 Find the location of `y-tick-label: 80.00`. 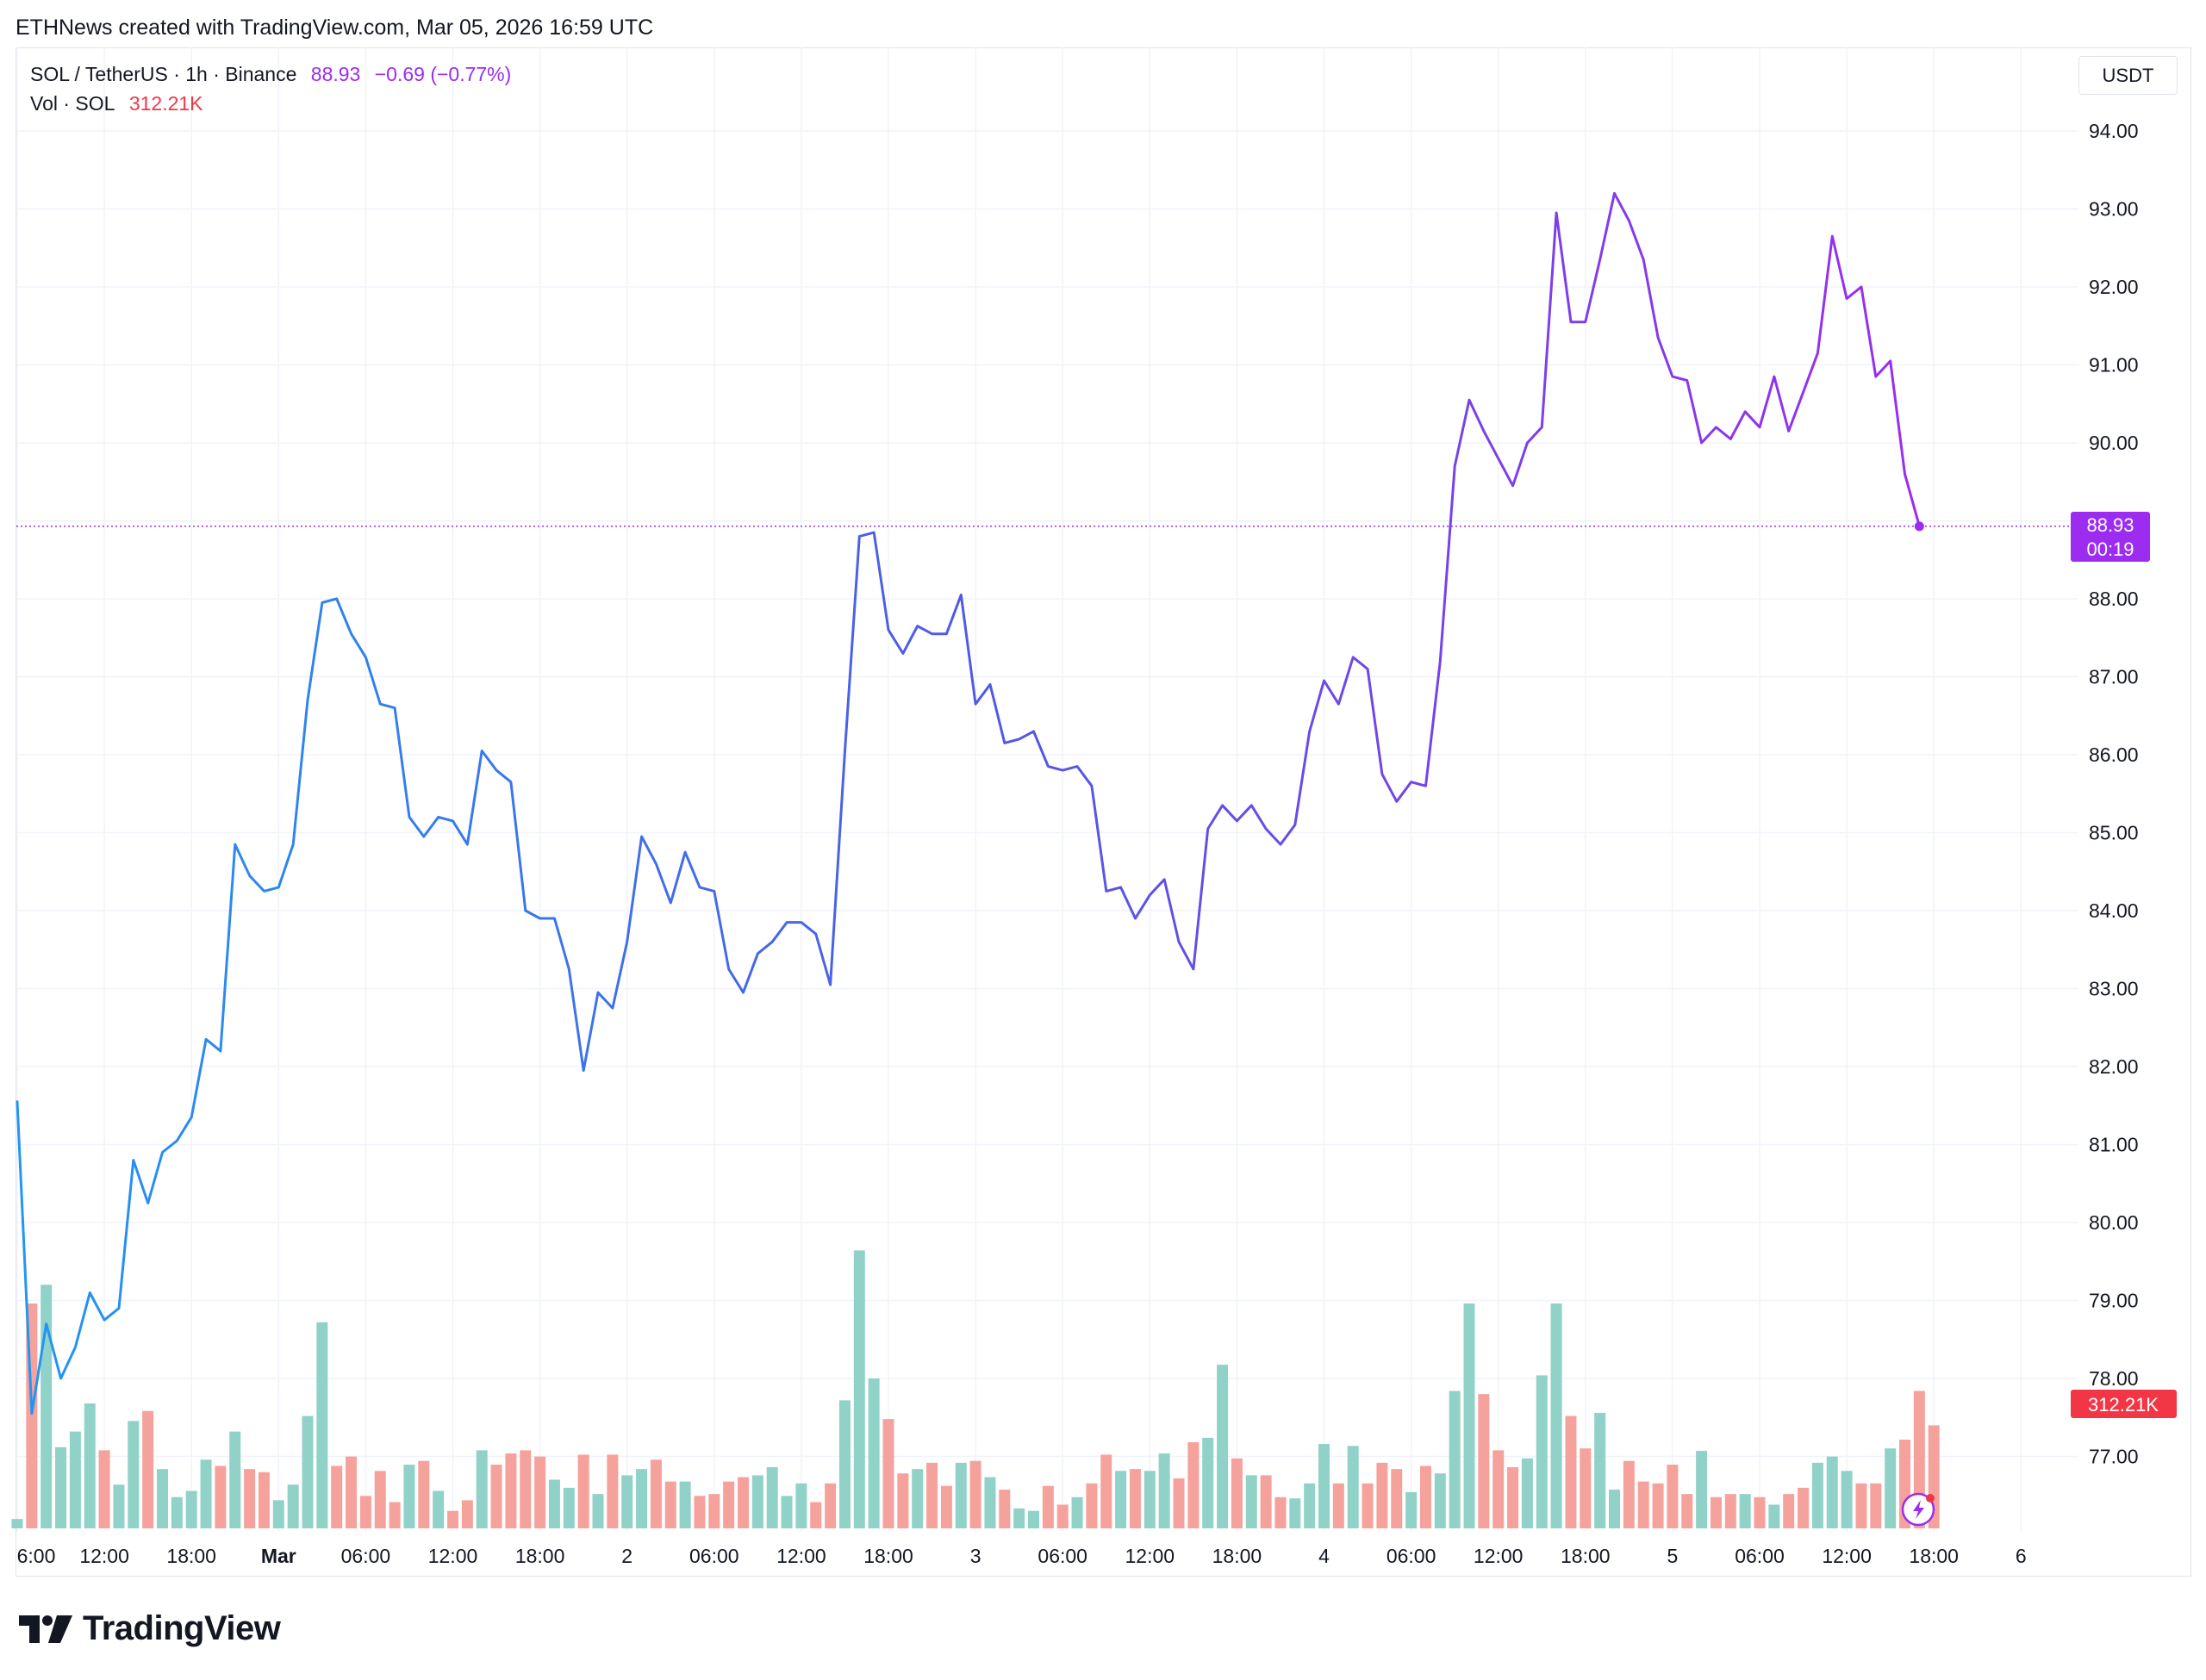

y-tick-label: 80.00 is located at coordinates (2114, 1223).